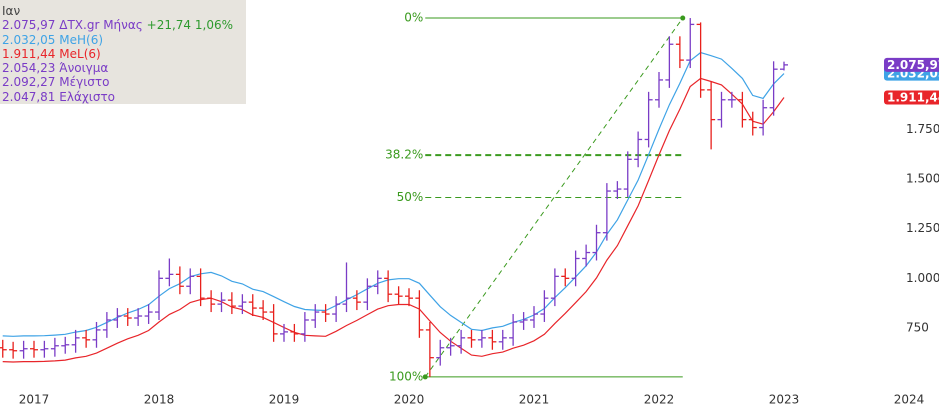  I want to click on period: Ιαν, so click(11, 11).